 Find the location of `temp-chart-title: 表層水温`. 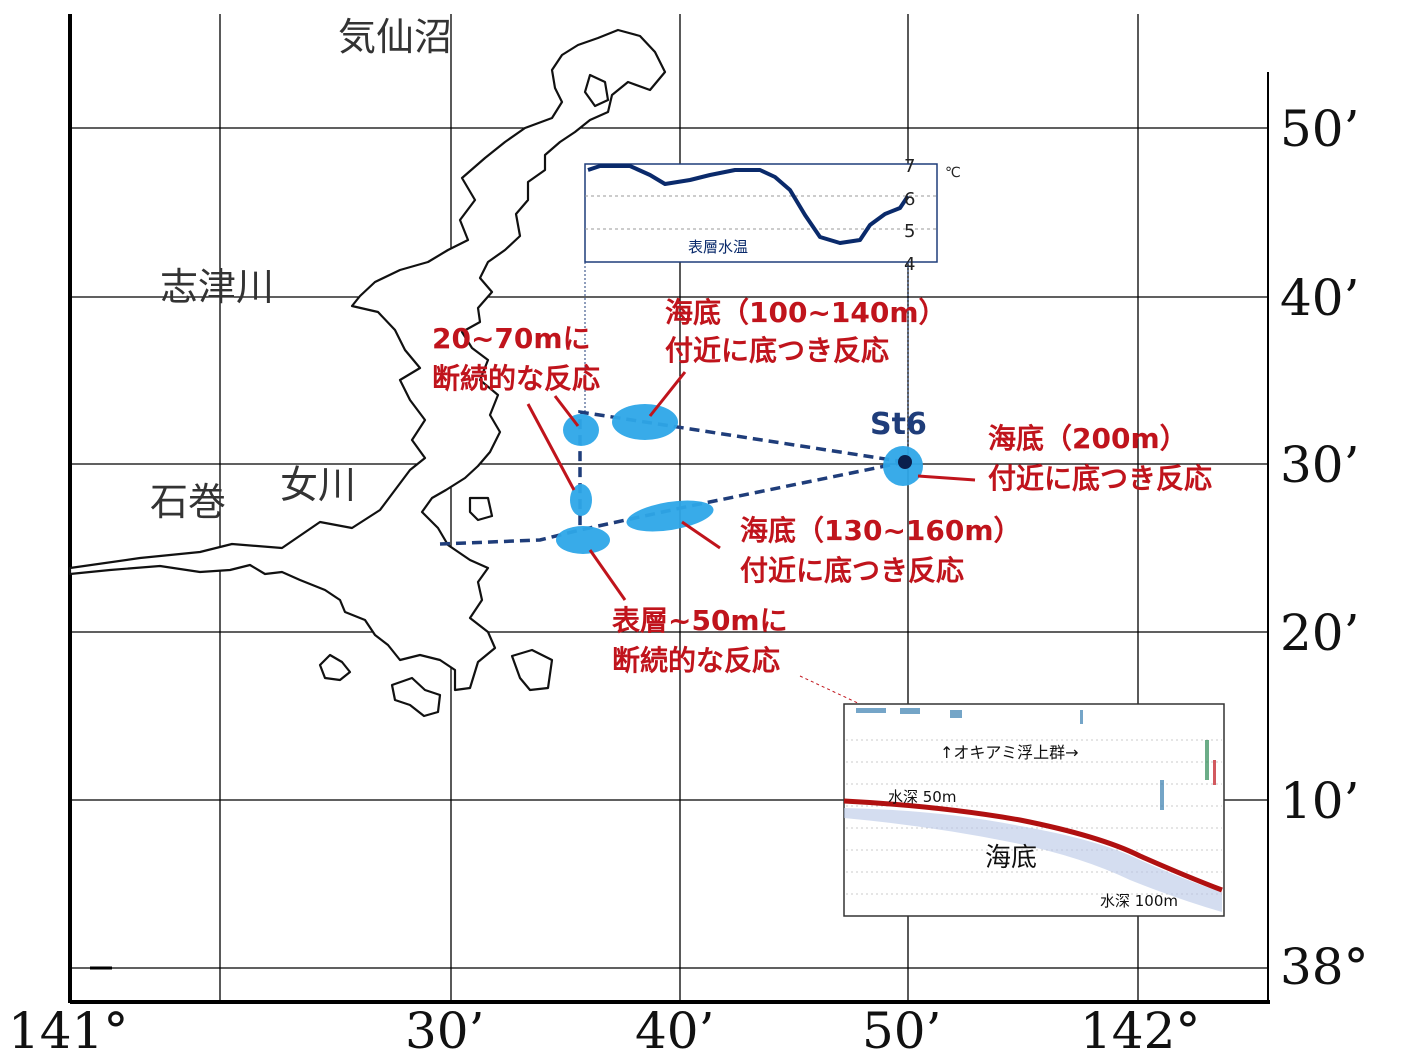

temp-chart-title: 表層水温 is located at coordinates (718, 247).